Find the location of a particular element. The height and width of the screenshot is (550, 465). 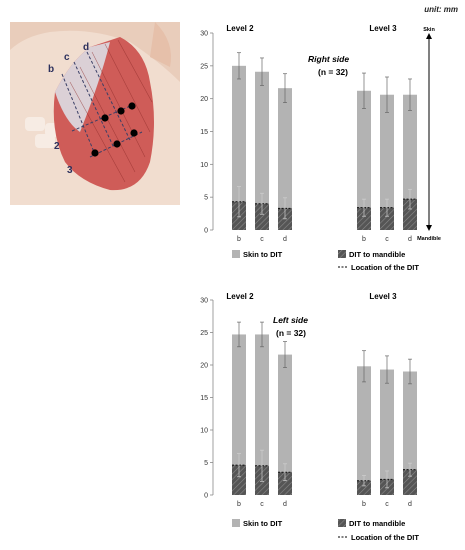

bar-dit-to-mandible-level-2-d is located at coordinates (285, 483).